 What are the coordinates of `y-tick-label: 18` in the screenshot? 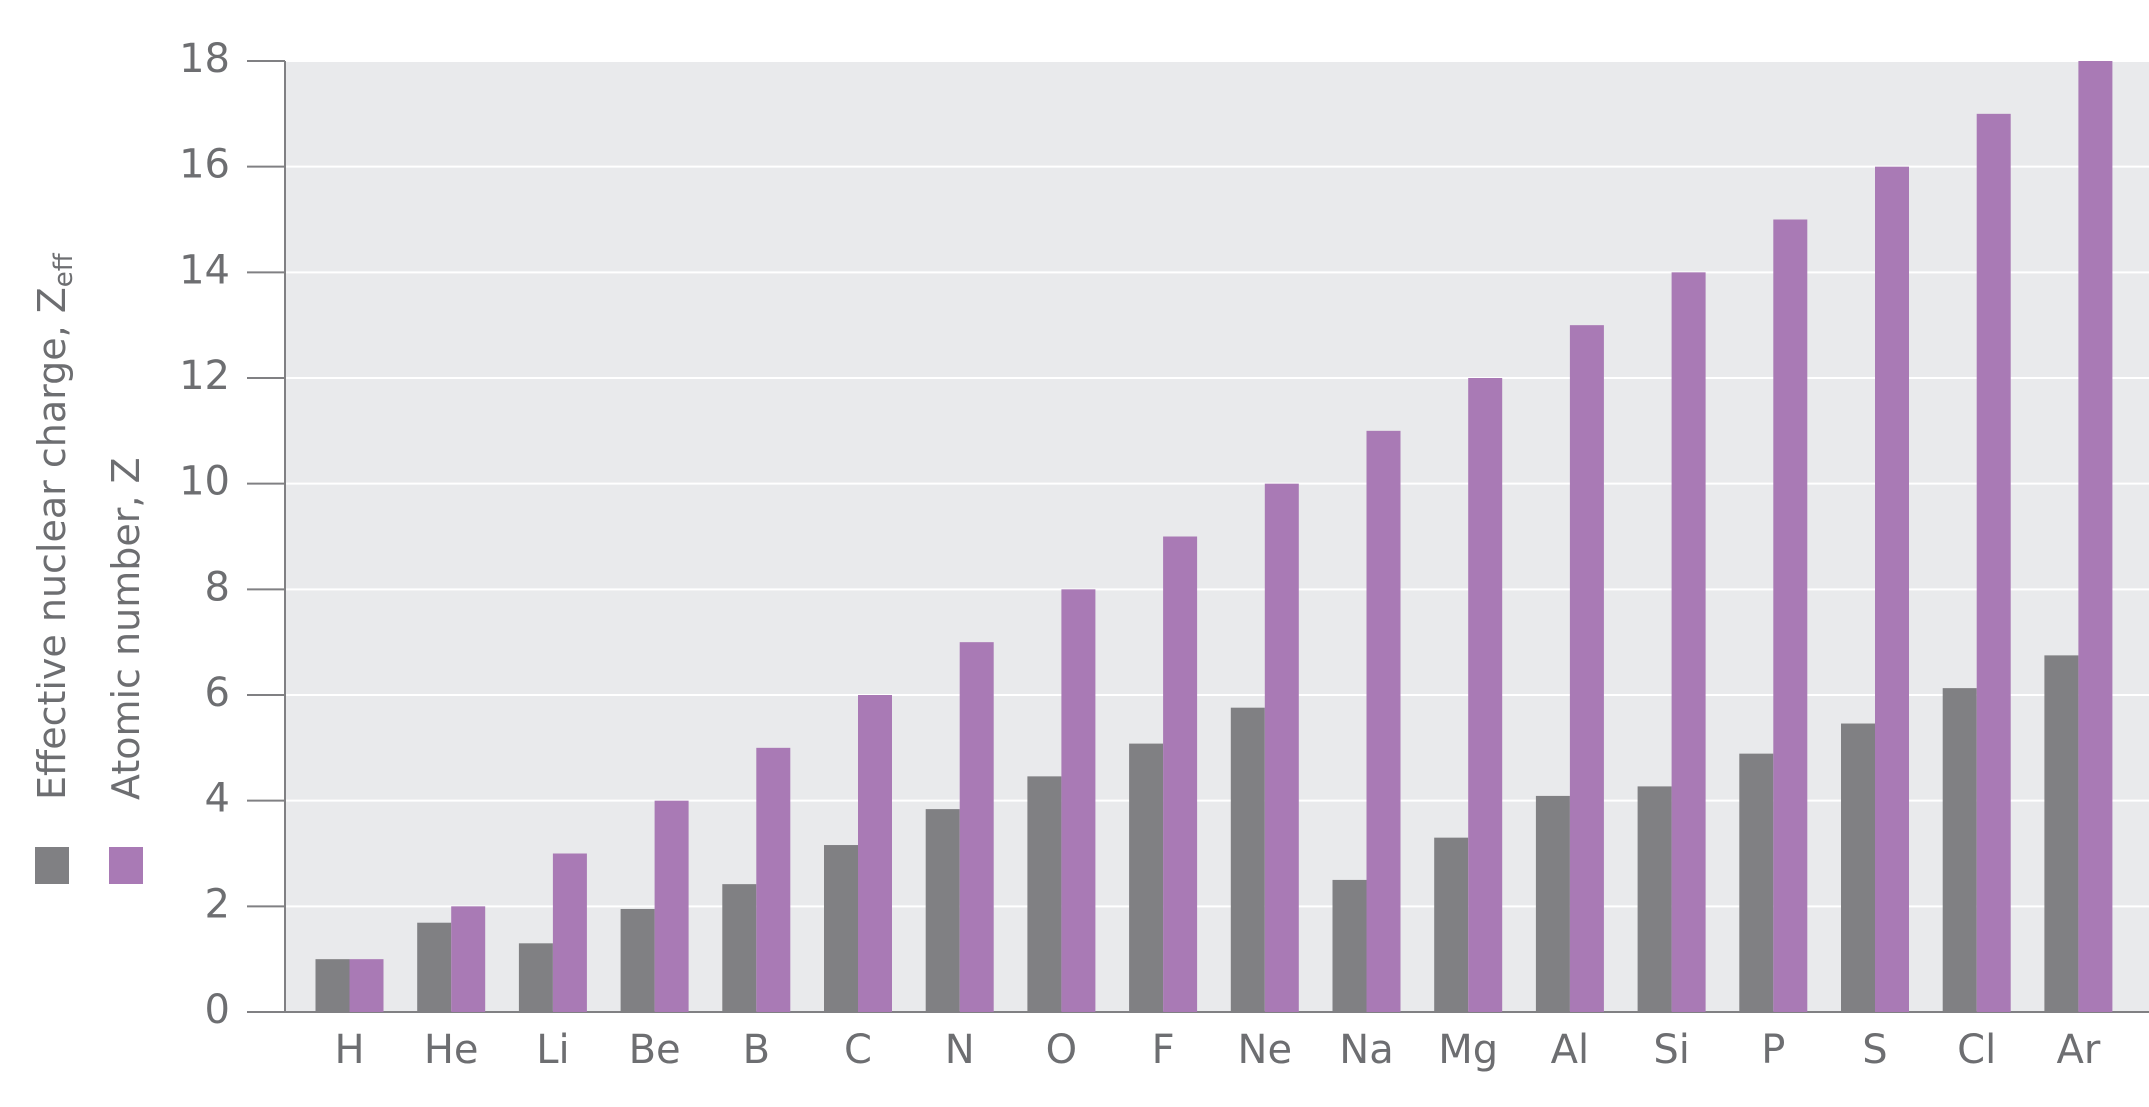 It's located at (204, 59).